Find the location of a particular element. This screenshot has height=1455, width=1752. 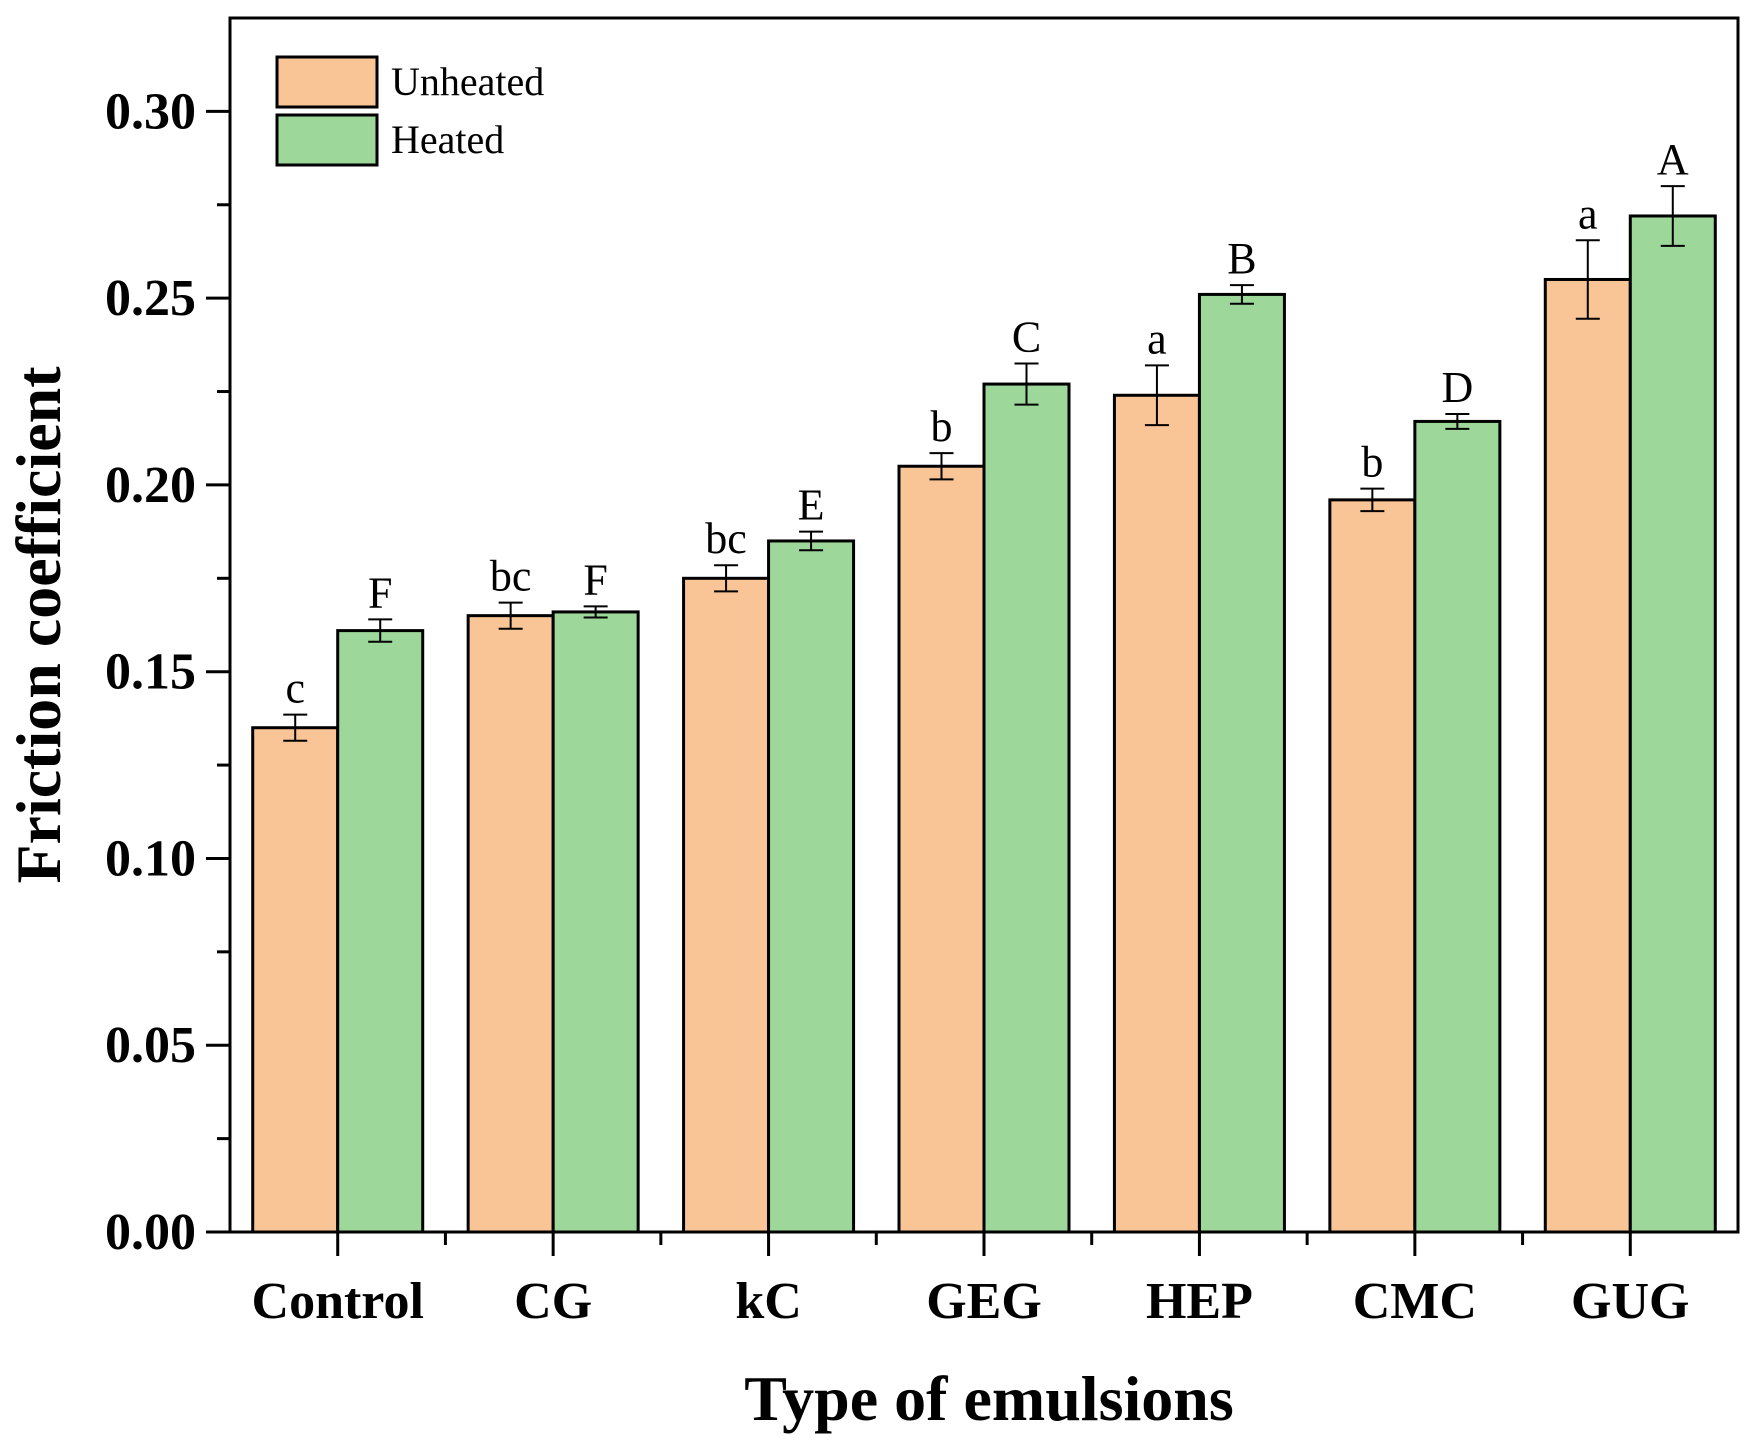

y-tick-label: 0.20 is located at coordinates (150, 485).